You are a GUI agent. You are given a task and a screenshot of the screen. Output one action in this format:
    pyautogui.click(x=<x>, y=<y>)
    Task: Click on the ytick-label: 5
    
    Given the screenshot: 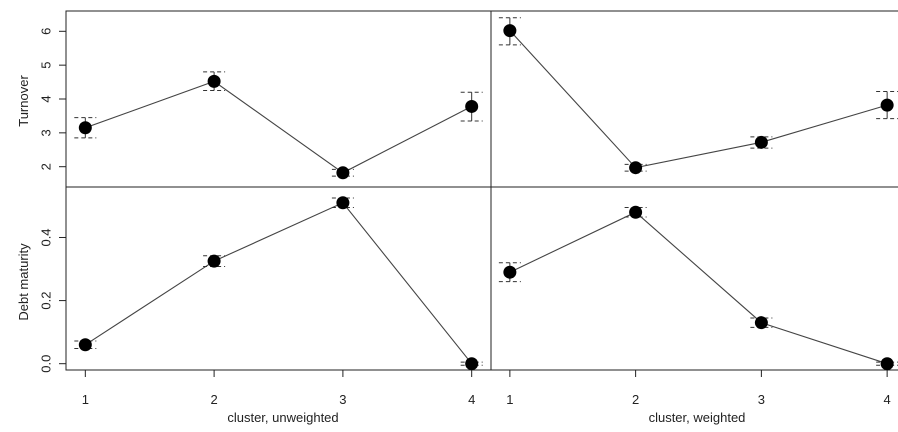 What is the action you would take?
    pyautogui.click(x=46, y=65)
    